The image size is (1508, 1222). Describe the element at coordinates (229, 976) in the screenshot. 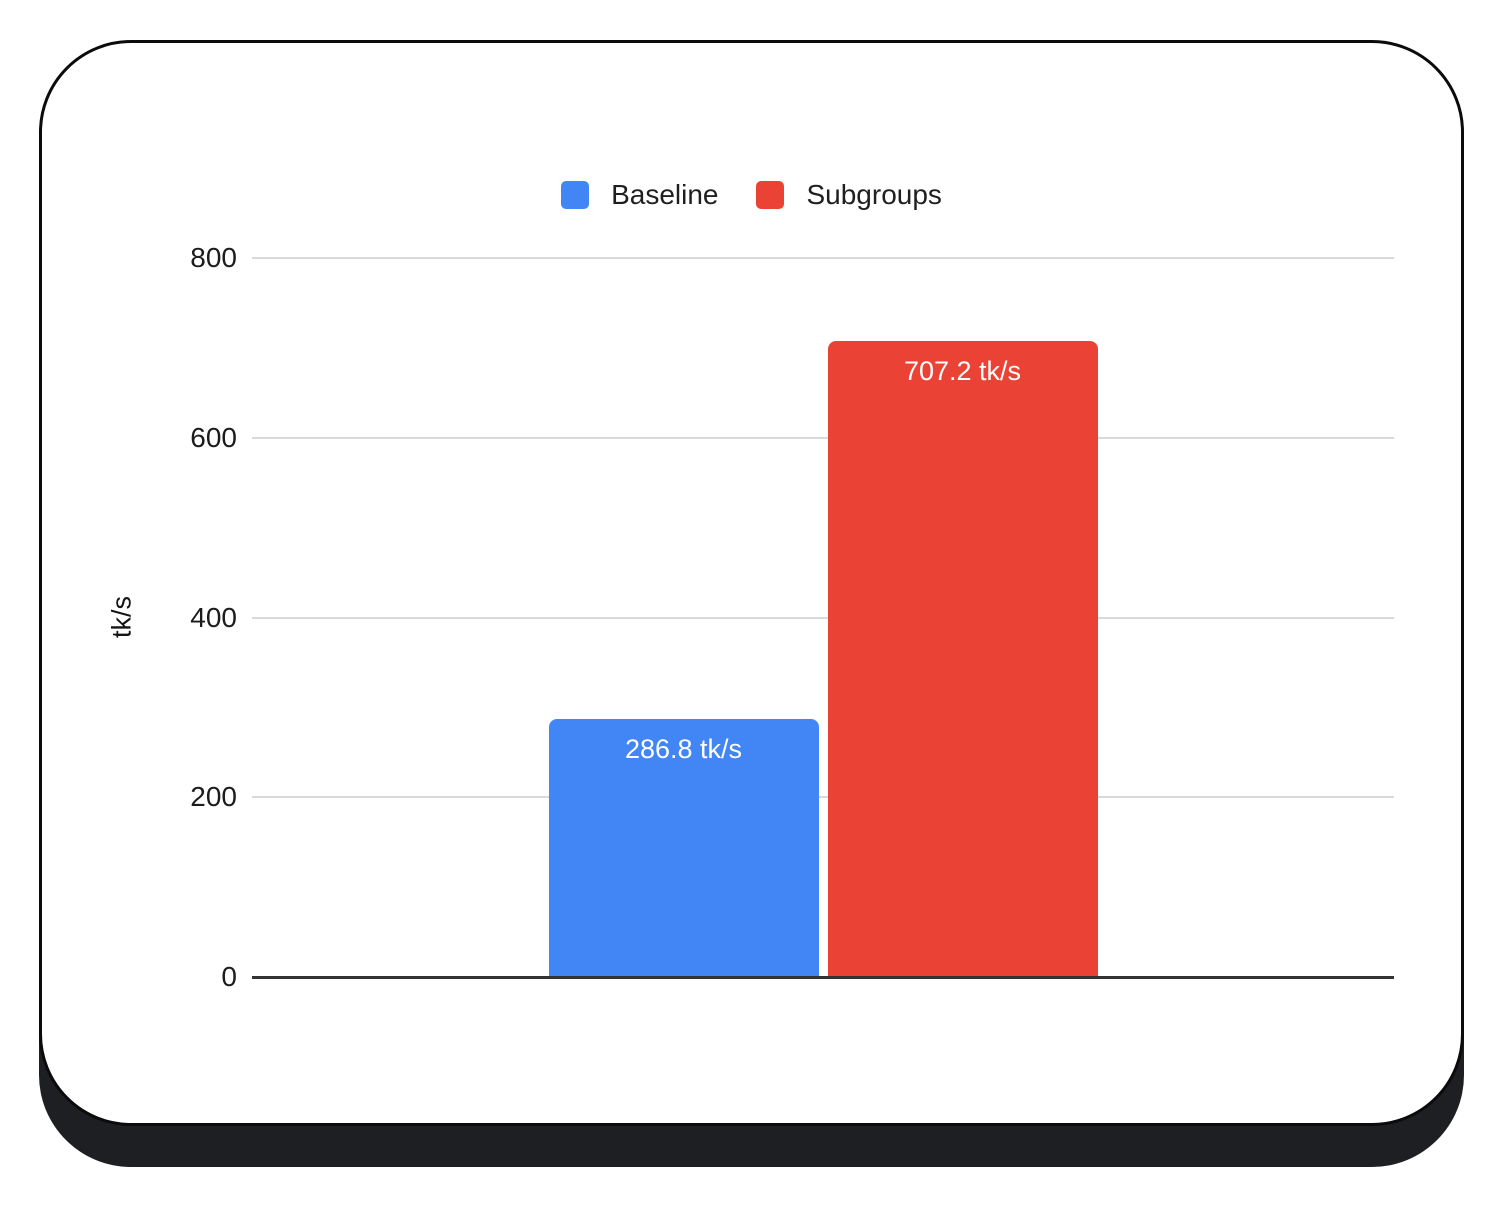

I see `y-tick-label-0: 0` at that location.